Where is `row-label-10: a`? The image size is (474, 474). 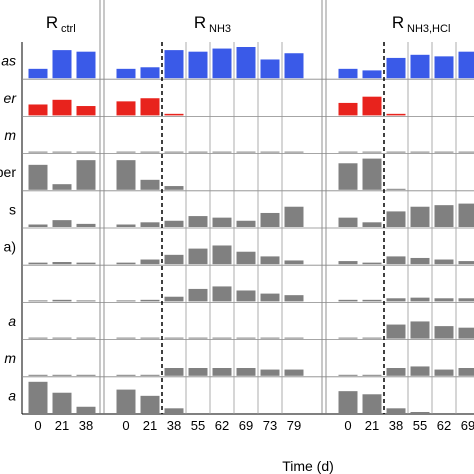
row-label-10: a is located at coordinates (12, 395).